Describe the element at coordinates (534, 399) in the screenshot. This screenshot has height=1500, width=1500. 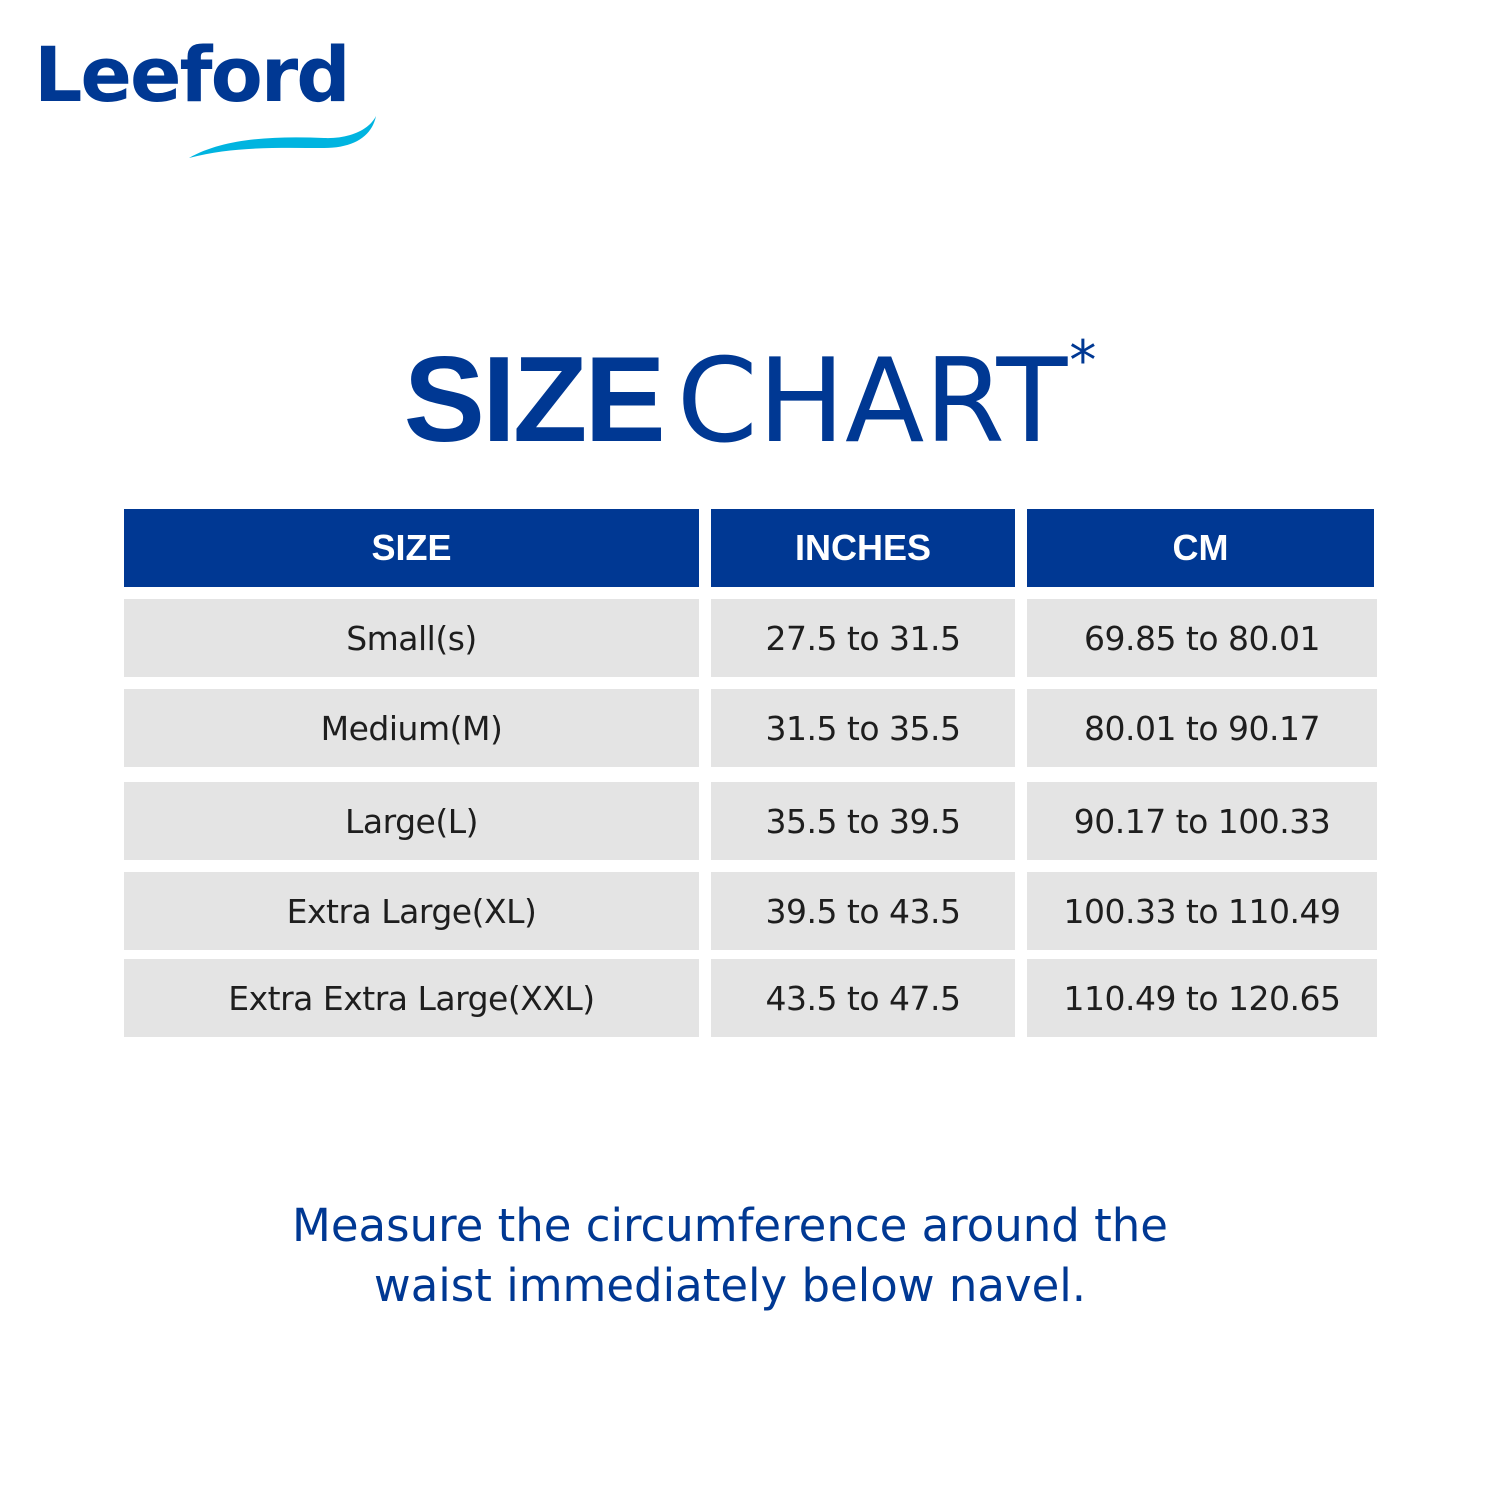
I see `title-bold-word: SIZE` at that location.